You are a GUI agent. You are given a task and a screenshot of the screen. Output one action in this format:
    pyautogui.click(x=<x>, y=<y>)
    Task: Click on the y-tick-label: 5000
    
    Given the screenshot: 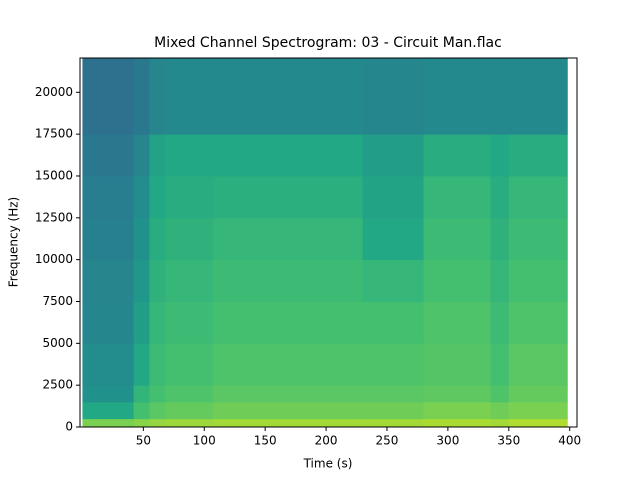 What is the action you would take?
    pyautogui.click(x=57, y=343)
    